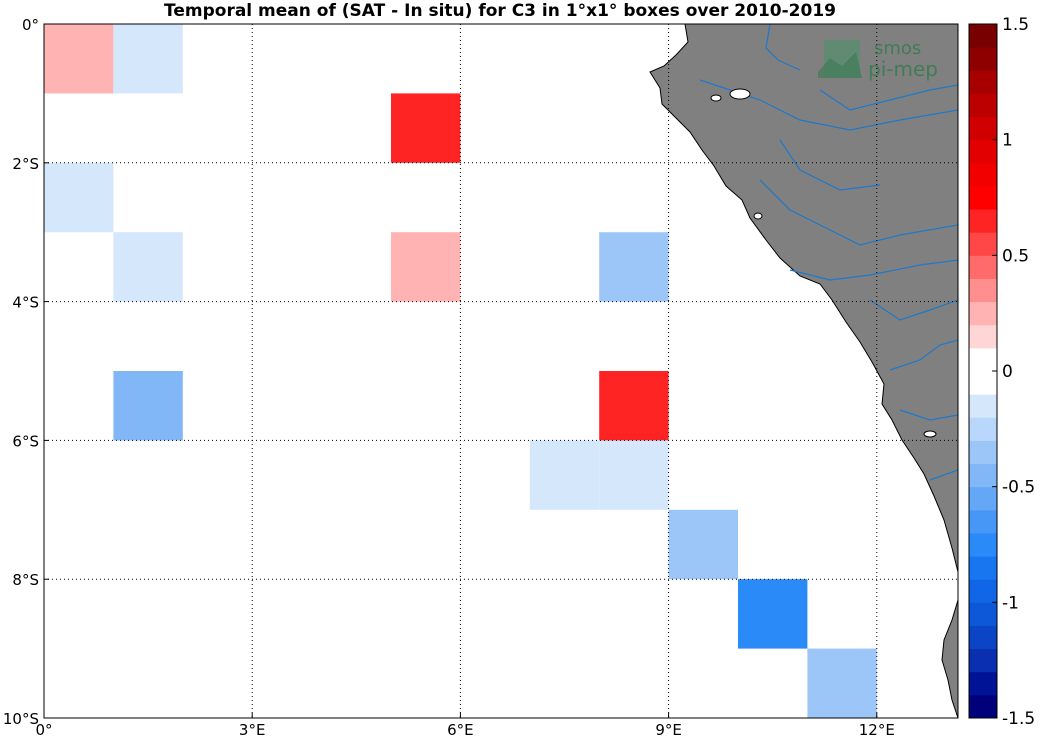 This screenshot has height=738, width=1041. I want to click on logo: smos pi-mep, so click(878, 59).